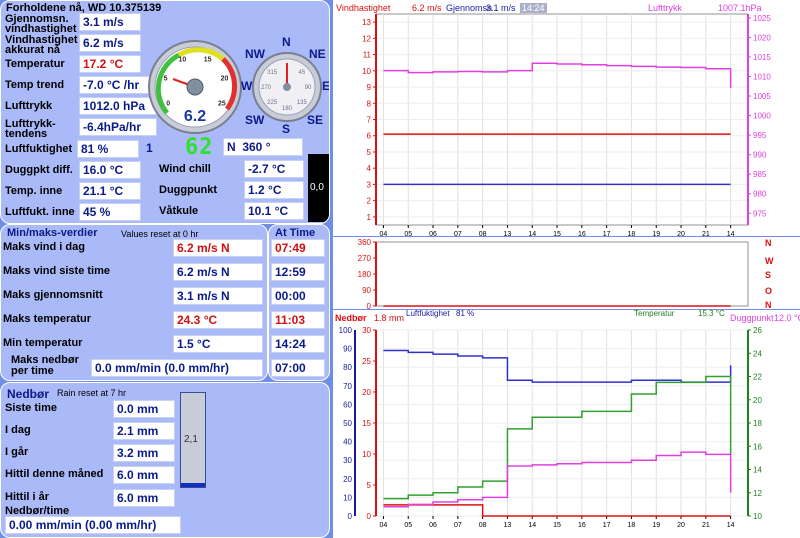 Image resolution: width=800 pixels, height=538 pixels. I want to click on bottom-mid-tick-label: 20, so click(366, 392).